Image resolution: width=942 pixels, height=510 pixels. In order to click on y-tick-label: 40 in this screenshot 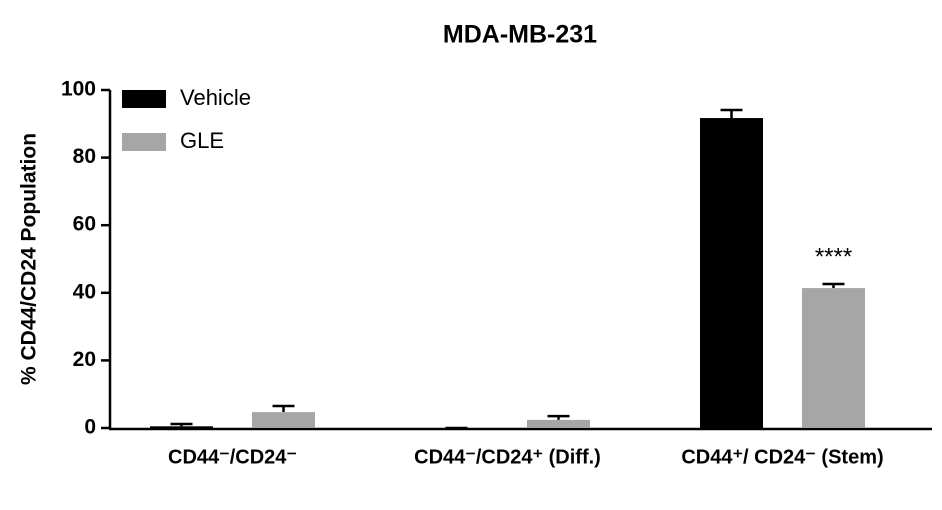, I will do `click(84, 291)`.